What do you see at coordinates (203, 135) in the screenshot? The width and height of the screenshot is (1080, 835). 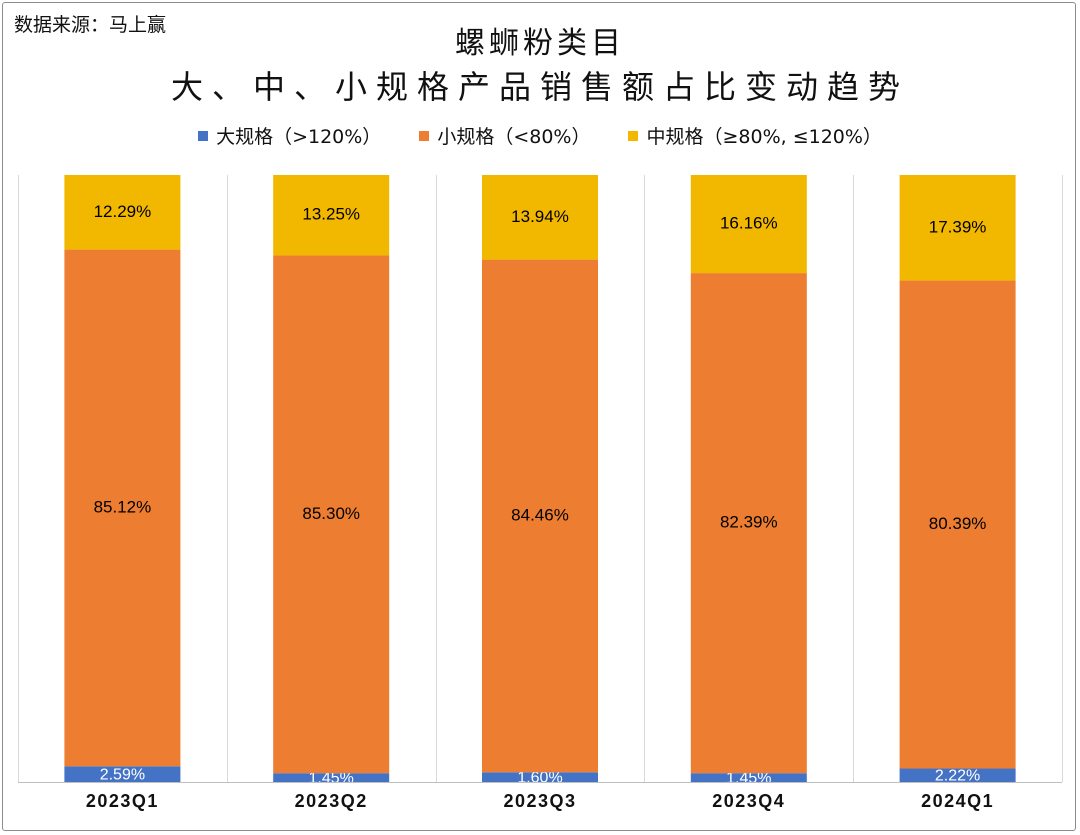 I see `legend-swatch-large` at bounding box center [203, 135].